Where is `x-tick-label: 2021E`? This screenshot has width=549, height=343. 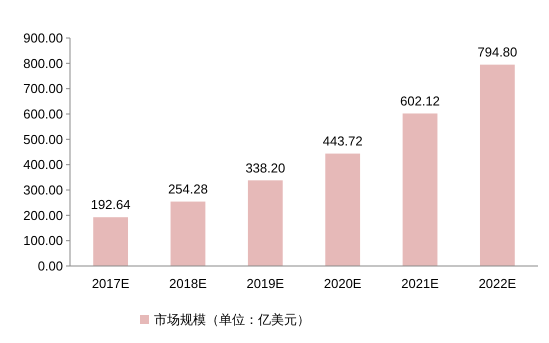 x-tick-label: 2021E is located at coordinates (420, 283).